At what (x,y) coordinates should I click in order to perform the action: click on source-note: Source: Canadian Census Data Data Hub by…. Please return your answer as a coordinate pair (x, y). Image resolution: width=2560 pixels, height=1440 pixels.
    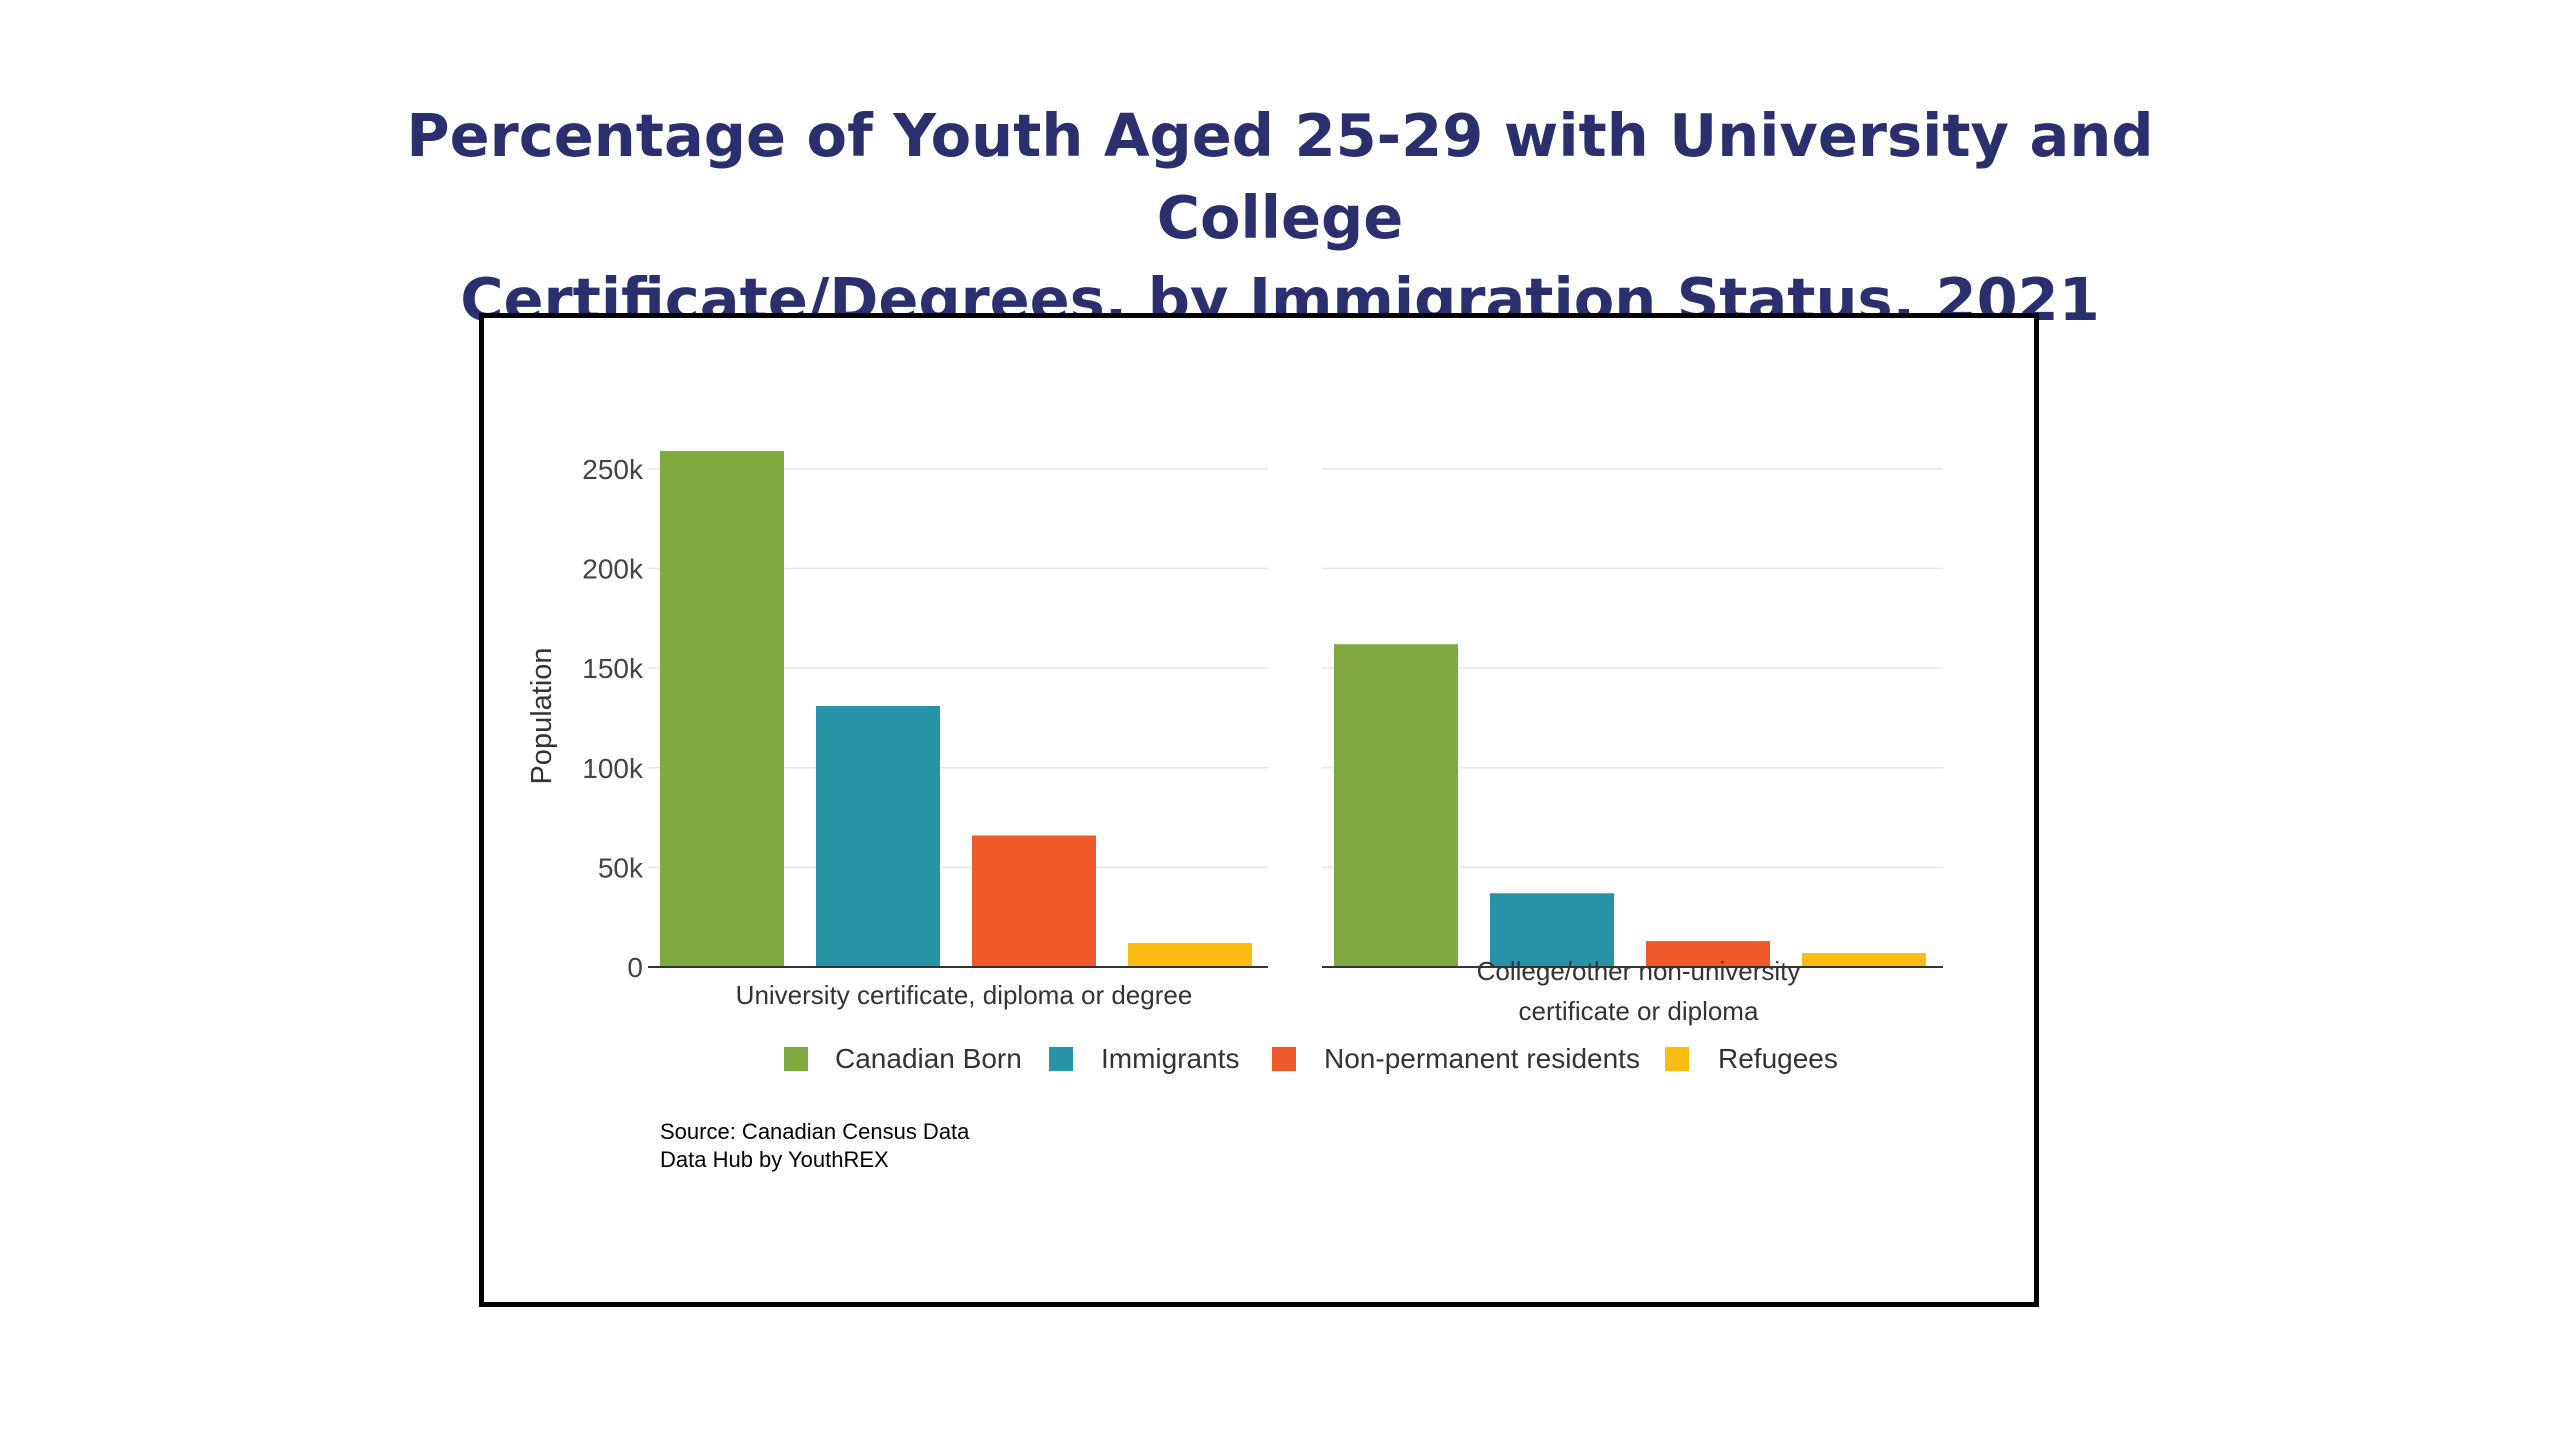
    Looking at the image, I should click on (814, 1146).